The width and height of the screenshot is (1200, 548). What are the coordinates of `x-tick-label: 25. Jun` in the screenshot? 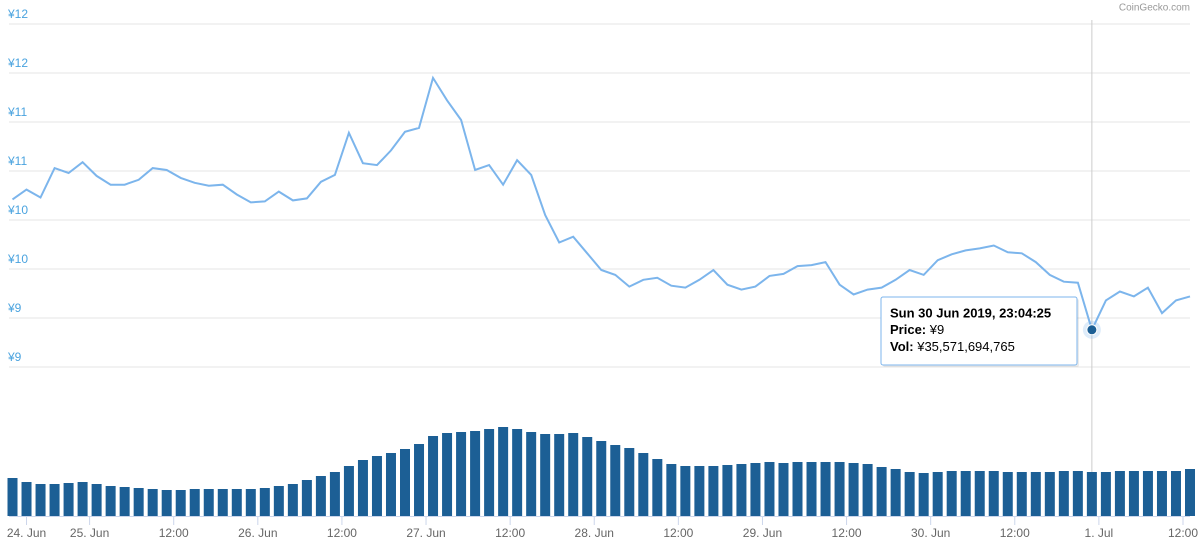 It's located at (89, 533).